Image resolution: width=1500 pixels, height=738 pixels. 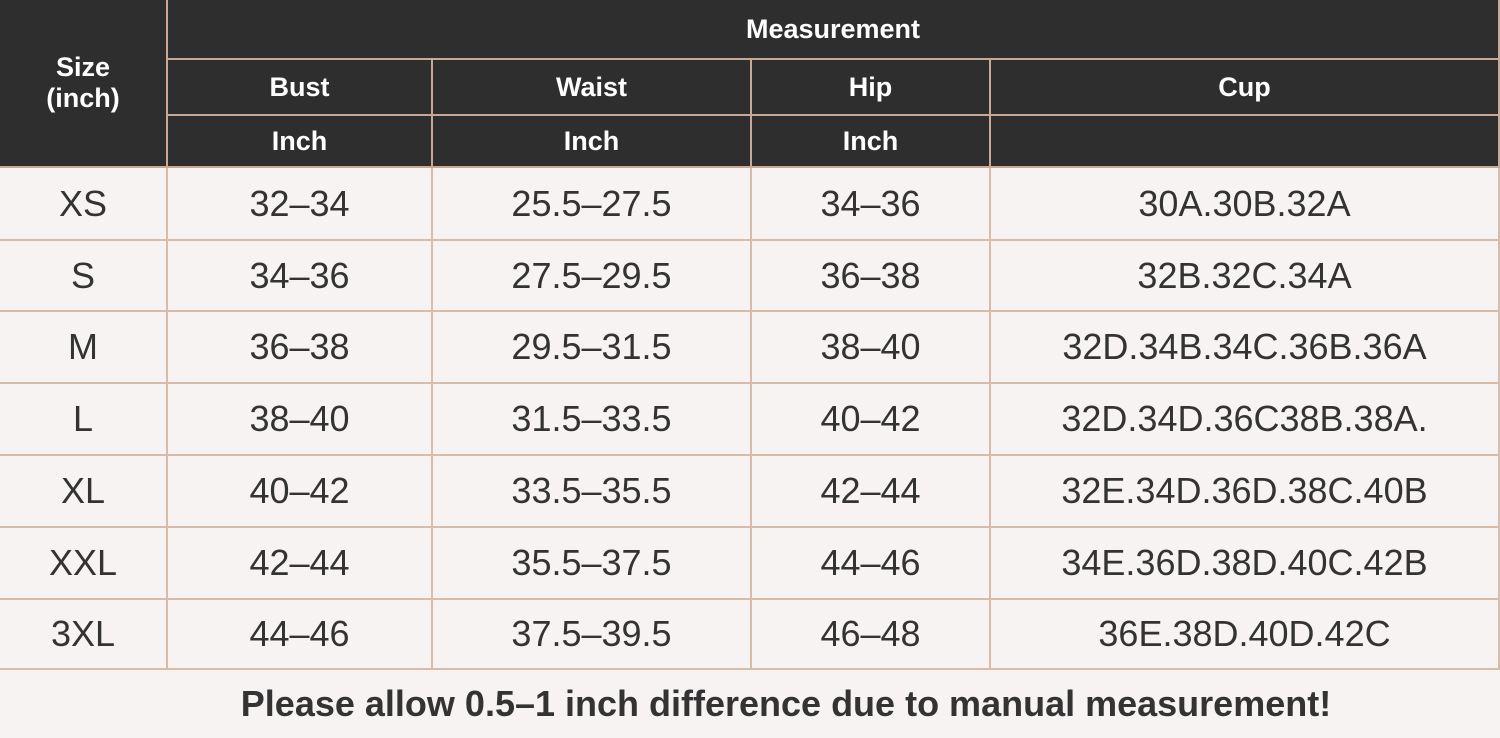 I want to click on value-cell: 32E.34D.36D.38C.40B, so click(x=1245, y=492).